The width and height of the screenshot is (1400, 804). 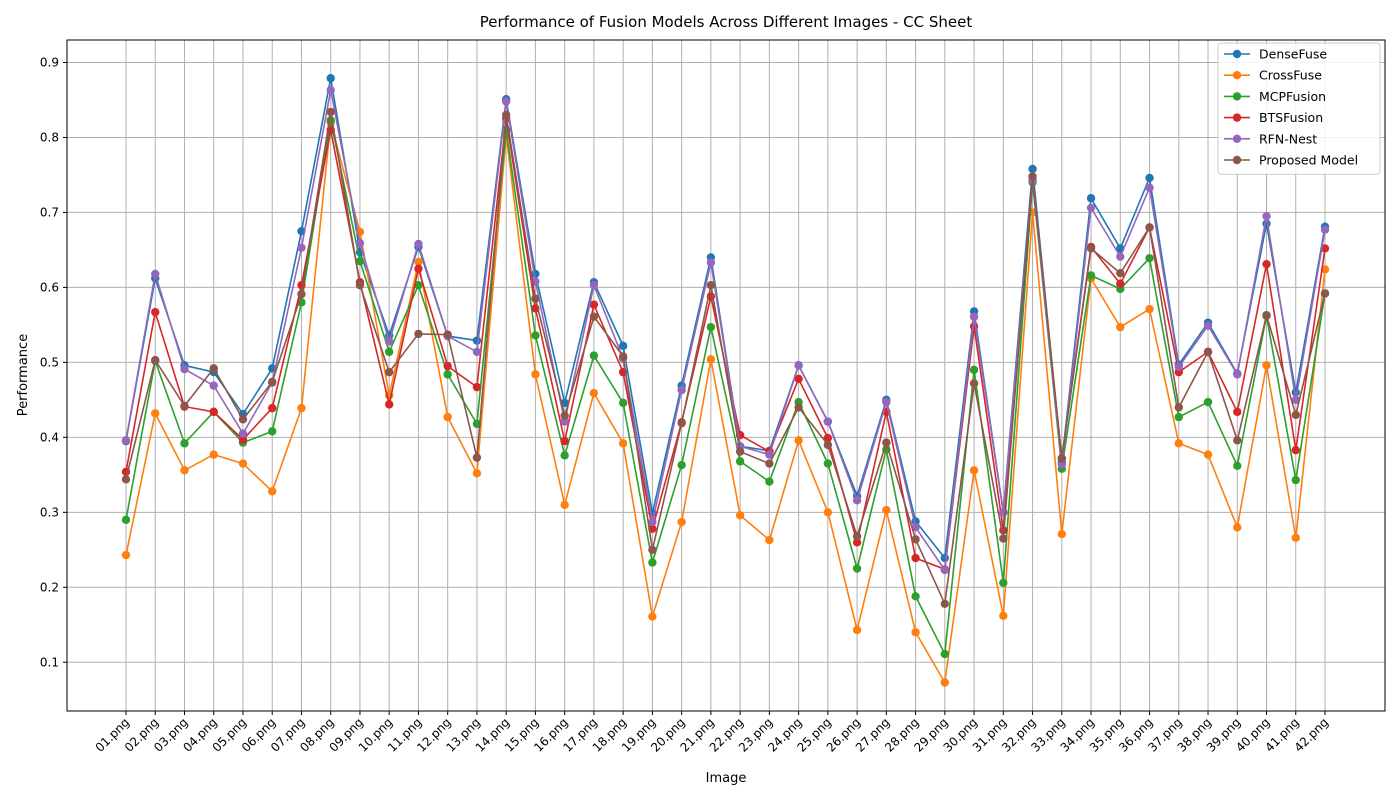 What do you see at coordinates (23, 375) in the screenshot?
I see `y-axis-label: Performance` at bounding box center [23, 375].